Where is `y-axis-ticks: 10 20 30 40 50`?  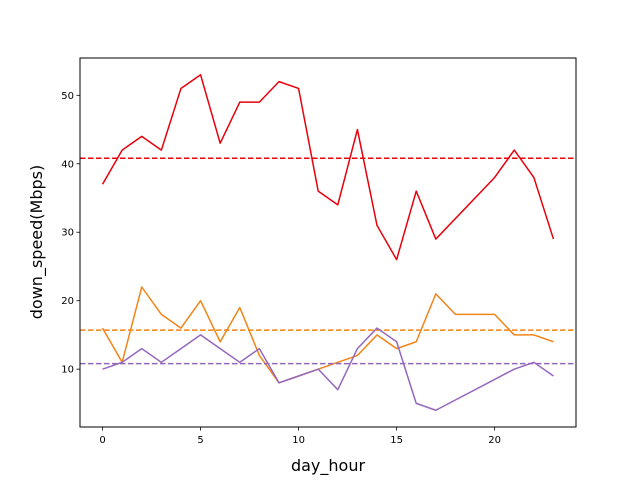 y-axis-ticks: 10 20 30 40 50 is located at coordinates (70, 233).